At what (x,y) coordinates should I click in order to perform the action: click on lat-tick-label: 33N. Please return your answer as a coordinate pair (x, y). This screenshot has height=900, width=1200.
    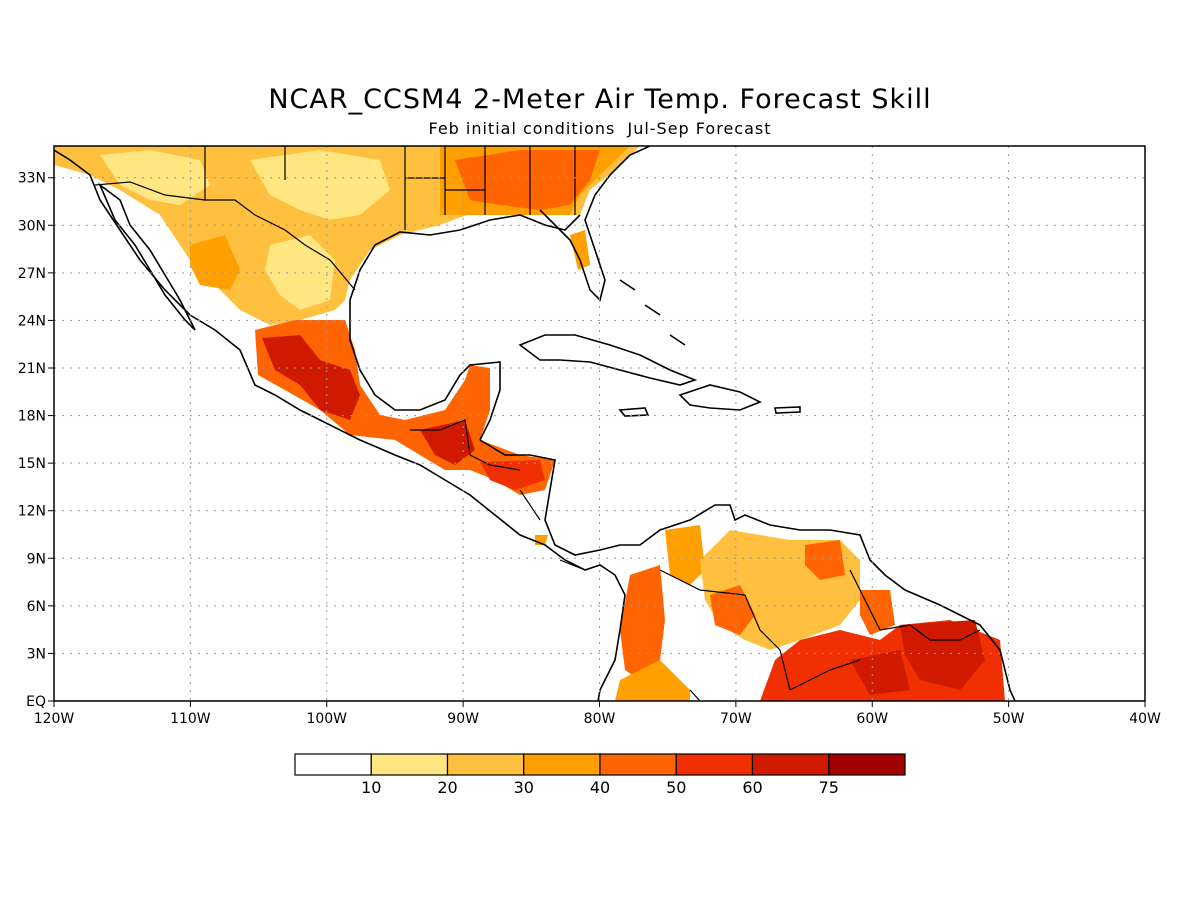
    Looking at the image, I should click on (32, 179).